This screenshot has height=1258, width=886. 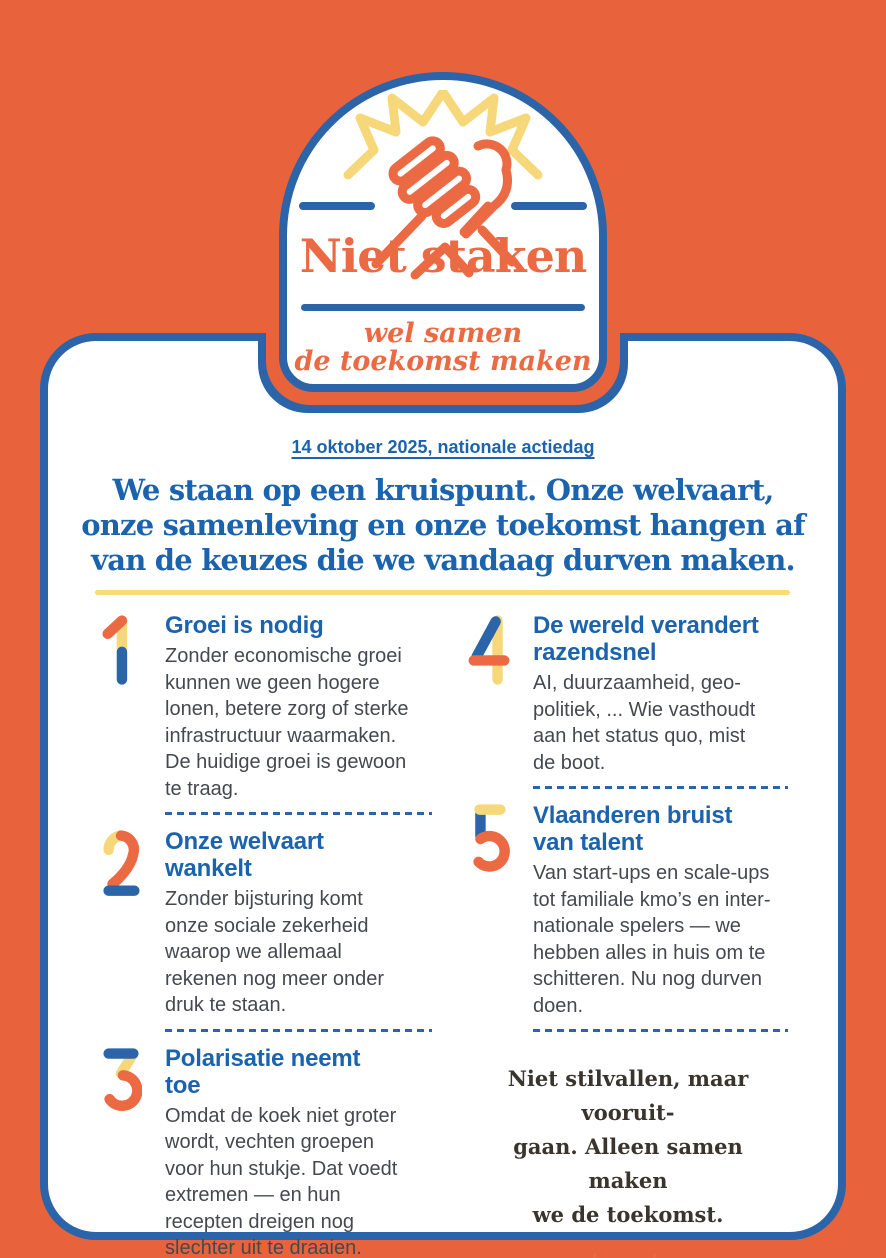 I want to click on logo-left-line, so click(x=594, y=1256).